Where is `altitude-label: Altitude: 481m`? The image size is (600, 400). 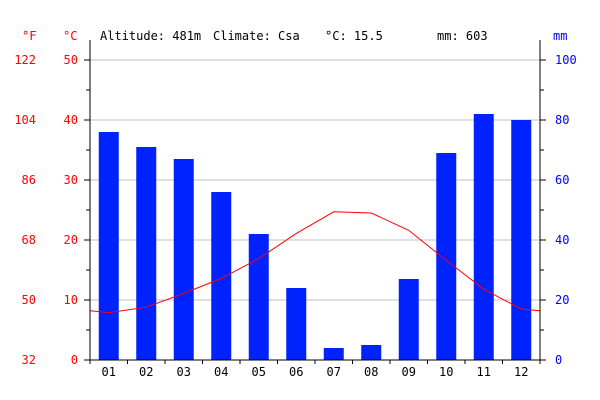 altitude-label: Altitude: 481m is located at coordinates (150, 36).